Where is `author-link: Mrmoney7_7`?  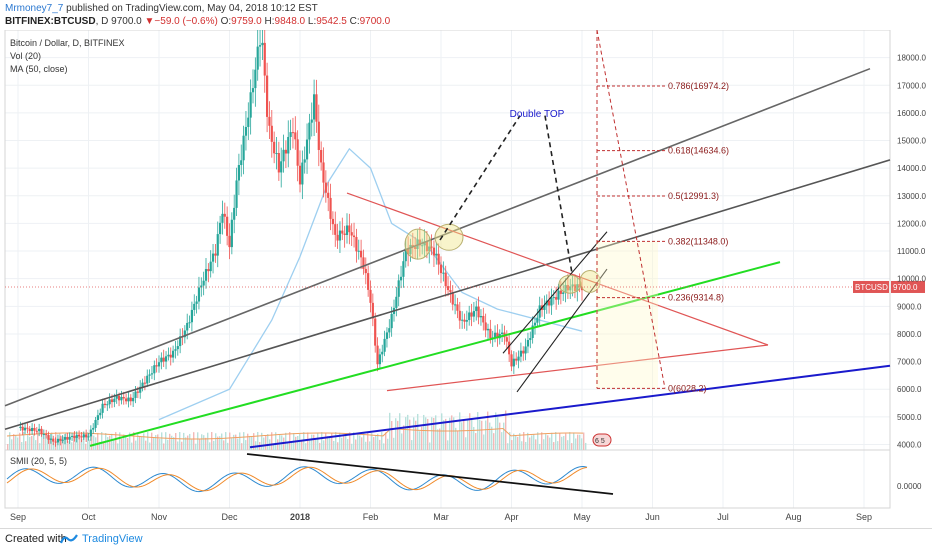
author-link: Mrmoney7_7 is located at coordinates (34, 8).